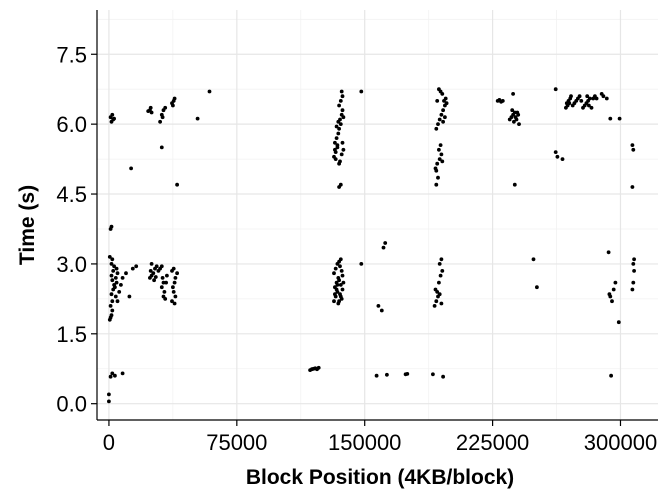 This screenshot has height=494, width=669. What do you see at coordinates (364, 442) in the screenshot?
I see `x-tick-label: 150000` at bounding box center [364, 442].